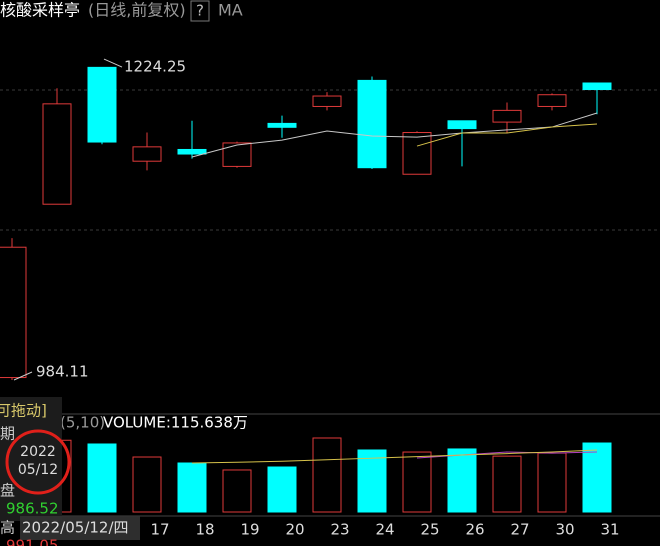 This screenshot has width=660, height=546. Describe the element at coordinates (175, 423) in the screenshot. I see `volume-label: VOLUME:115.638万` at that location.